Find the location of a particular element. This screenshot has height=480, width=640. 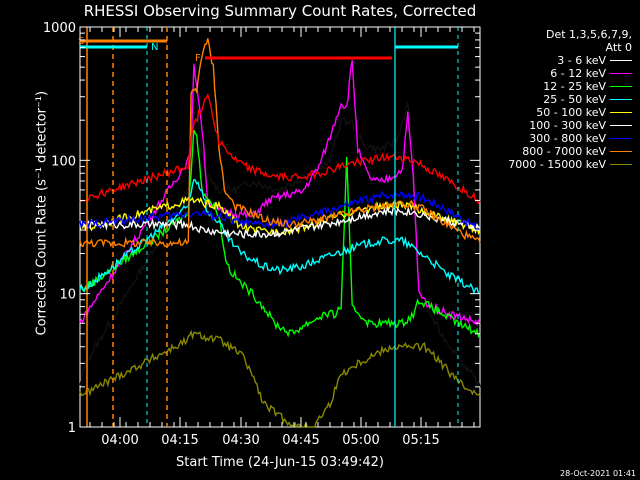

x-tick-label: 04:15 is located at coordinates (179, 440).